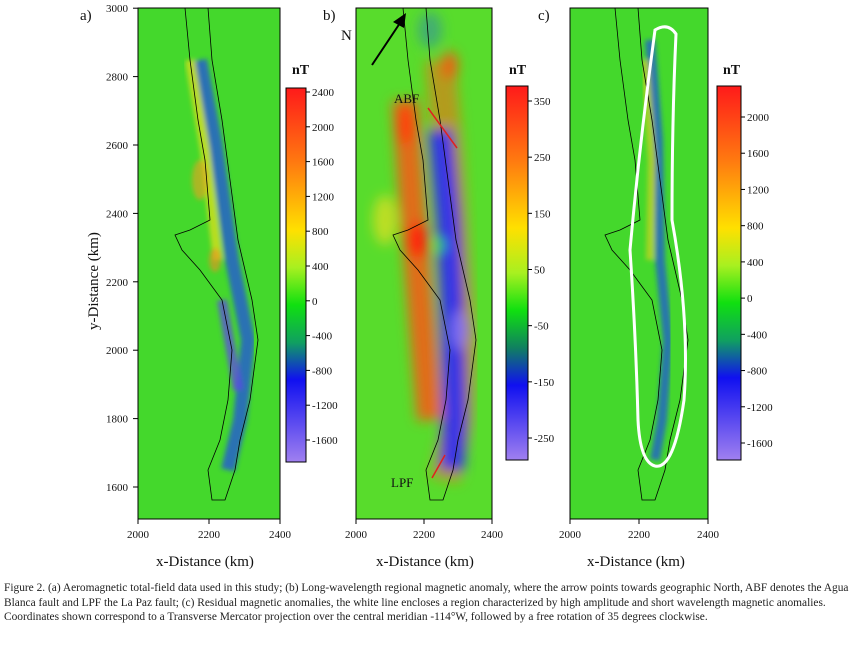 The height and width of the screenshot is (646, 867). Describe the element at coordinates (117, 351) in the screenshot. I see `y-tick-label: 2000` at that location.